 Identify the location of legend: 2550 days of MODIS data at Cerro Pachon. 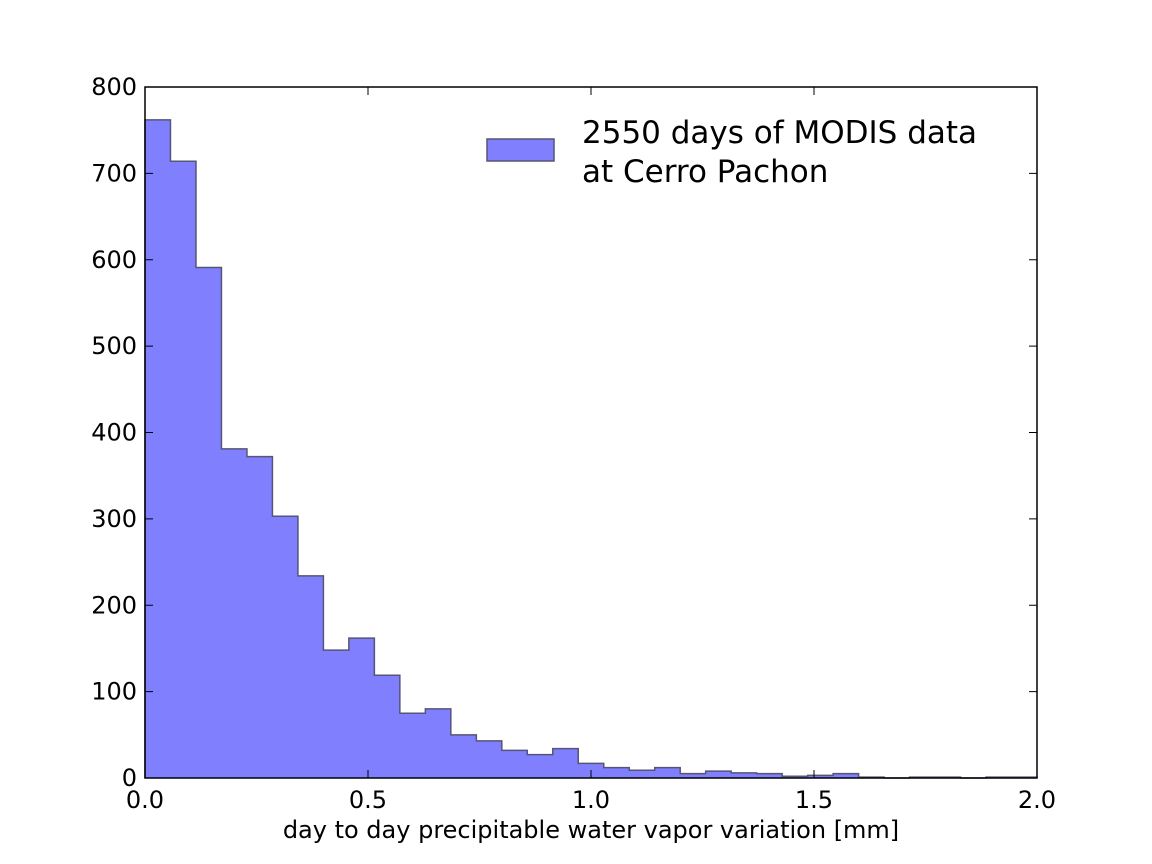
(731, 152).